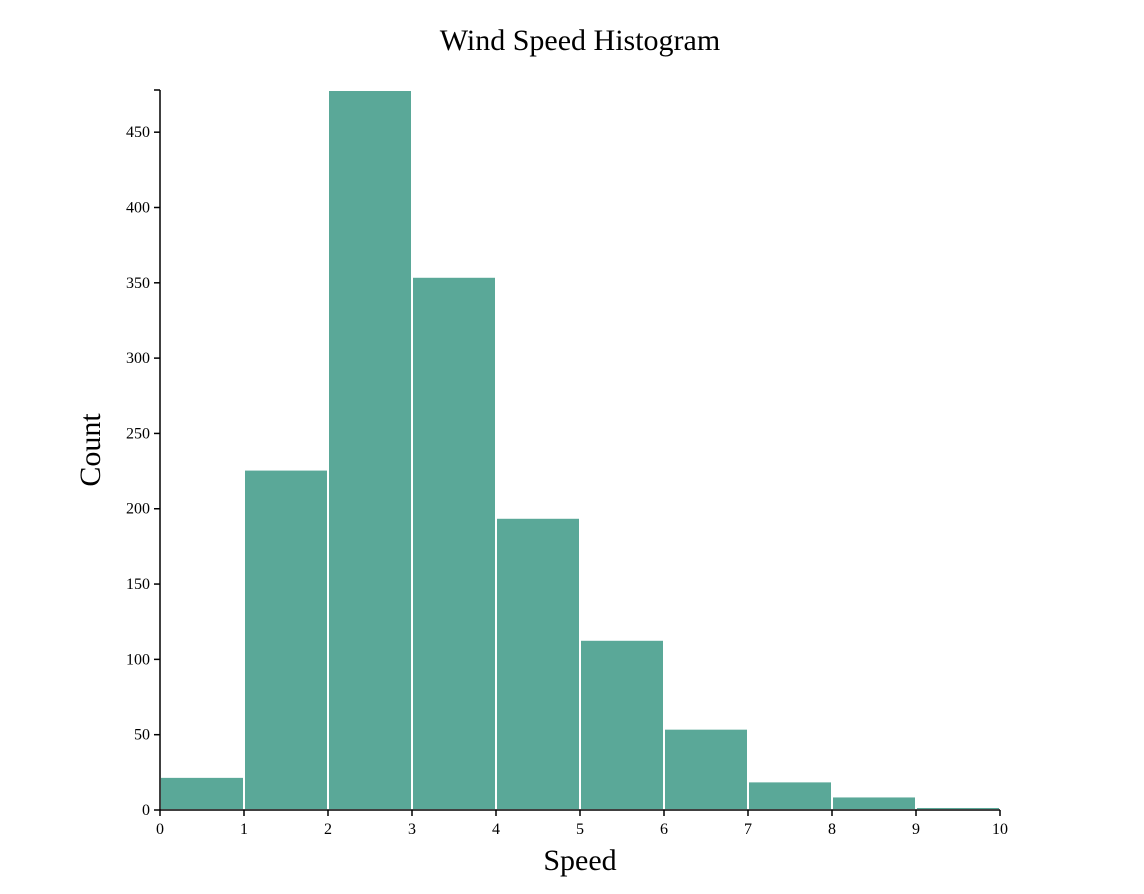 The width and height of the screenshot is (1144, 894). What do you see at coordinates (138, 659) in the screenshot?
I see `y-tick-label: 100` at bounding box center [138, 659].